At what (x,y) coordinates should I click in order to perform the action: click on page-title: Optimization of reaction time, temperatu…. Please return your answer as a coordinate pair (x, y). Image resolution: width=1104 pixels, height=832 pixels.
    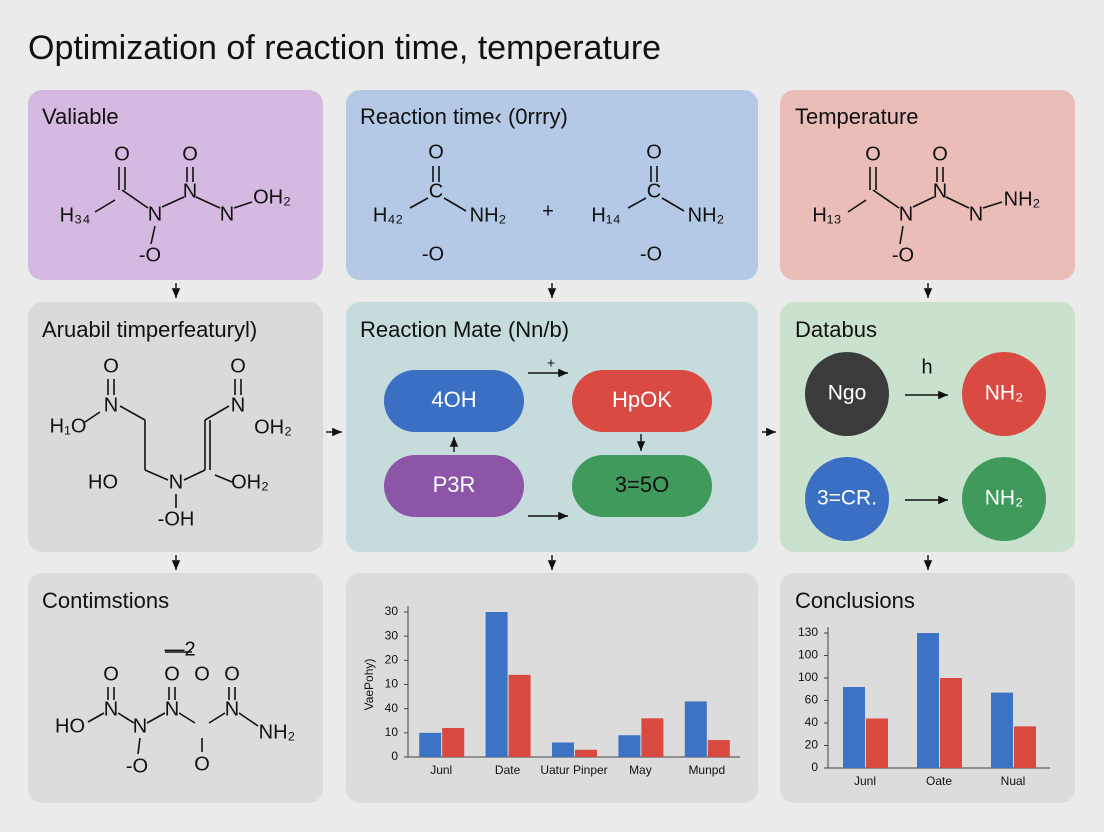
    Looking at the image, I should click on (344, 48).